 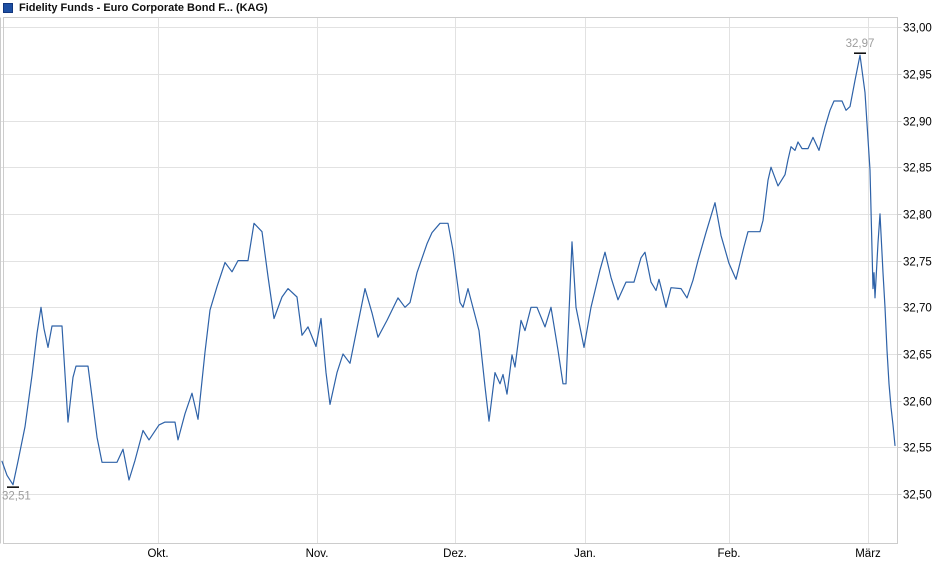 I want to click on high-annotation-label: 32,97, so click(x=860, y=44).